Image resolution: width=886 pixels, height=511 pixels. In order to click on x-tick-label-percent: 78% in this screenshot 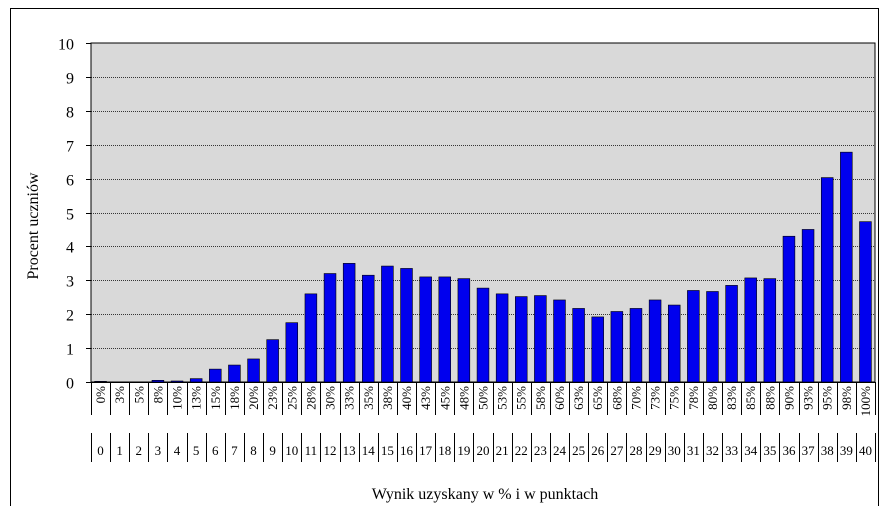, I will do `click(693, 398)`.